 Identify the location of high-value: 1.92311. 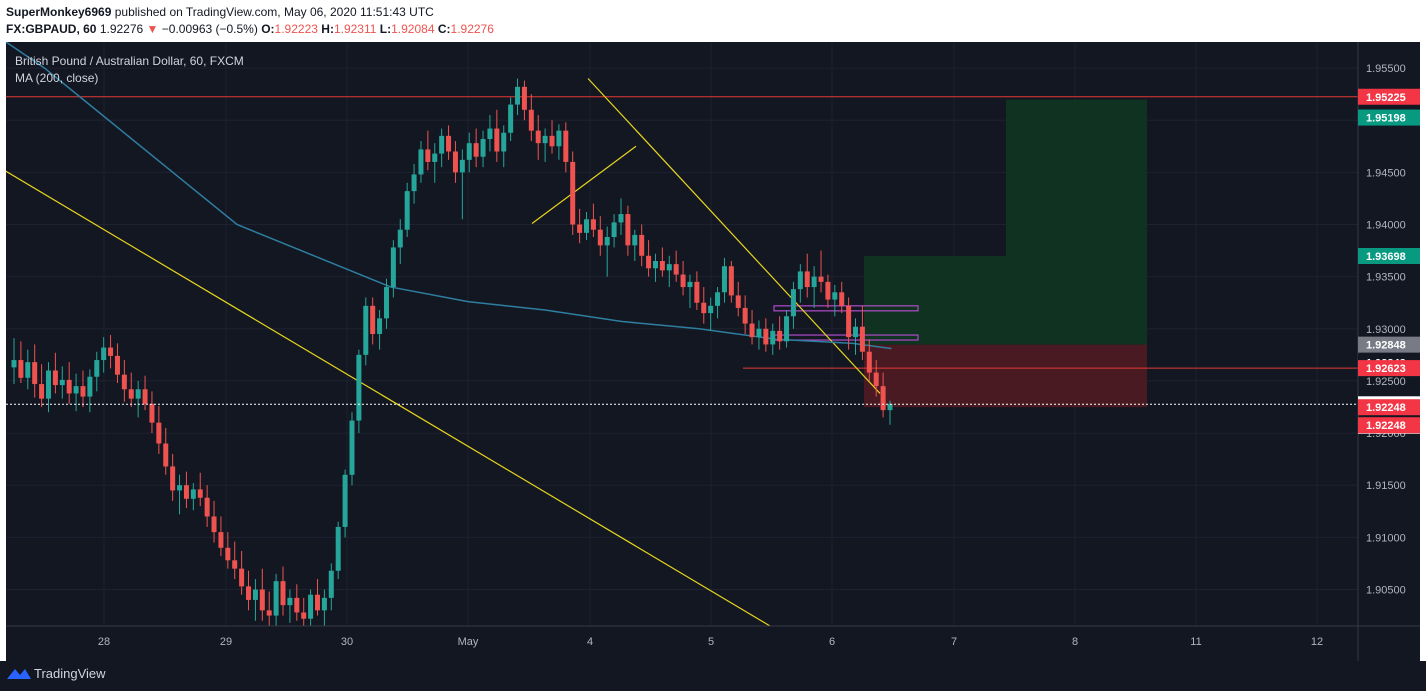
(355, 29).